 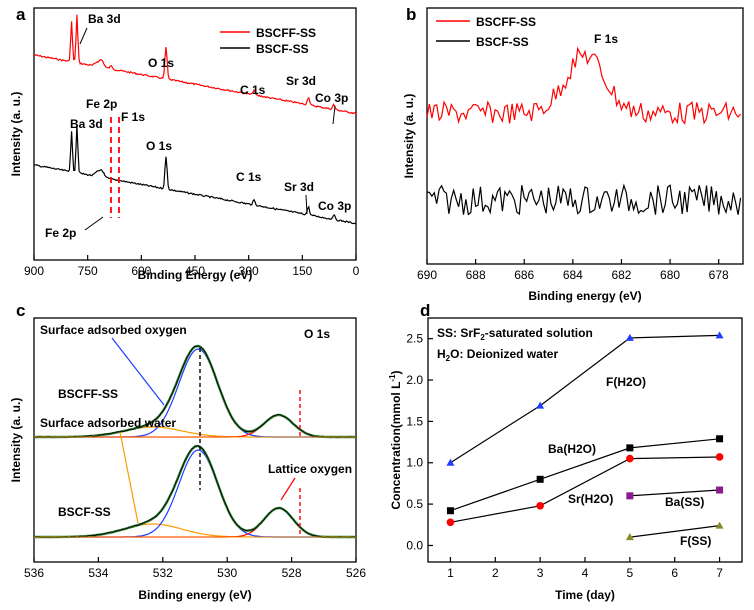 I want to click on panel-a-x-tick-label-6: 0, so click(x=356, y=271).